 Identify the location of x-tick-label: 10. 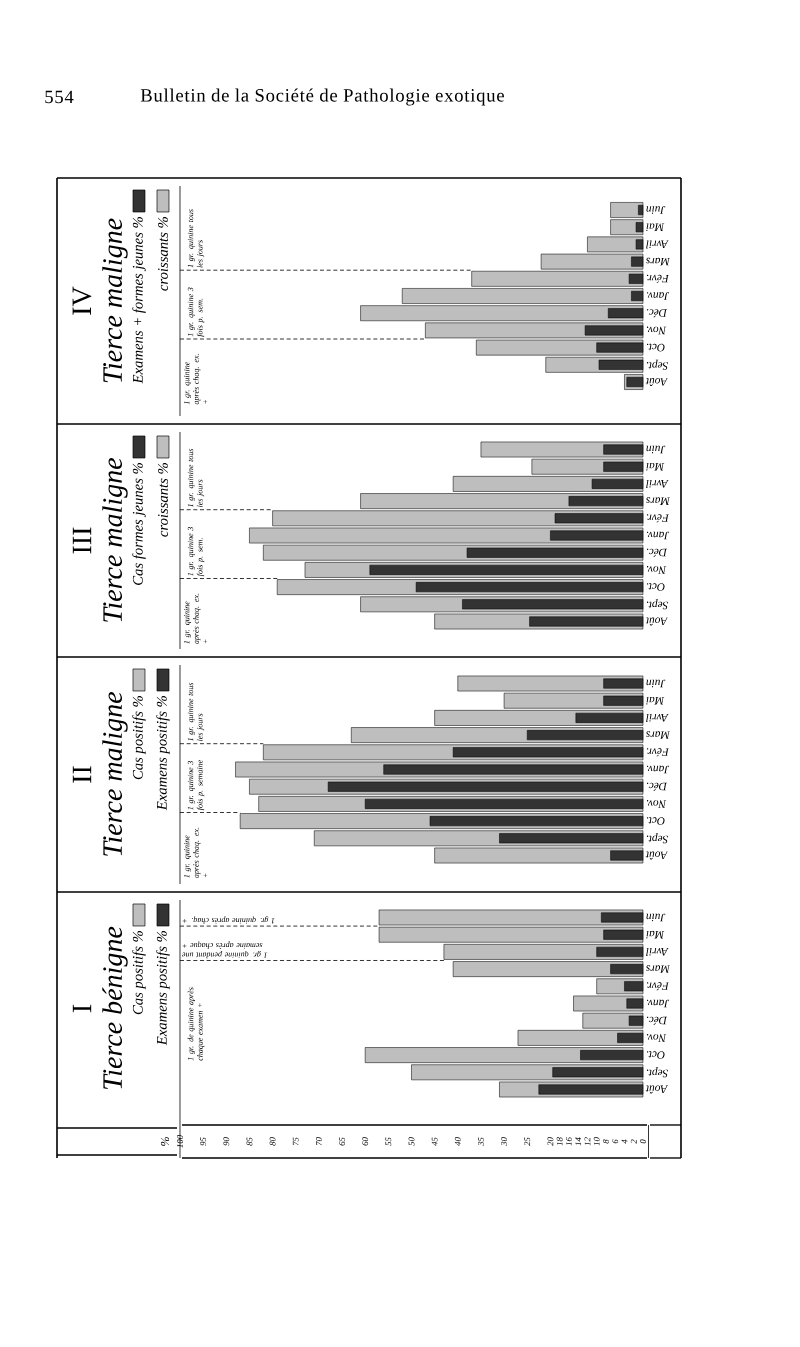
(596, 1141).